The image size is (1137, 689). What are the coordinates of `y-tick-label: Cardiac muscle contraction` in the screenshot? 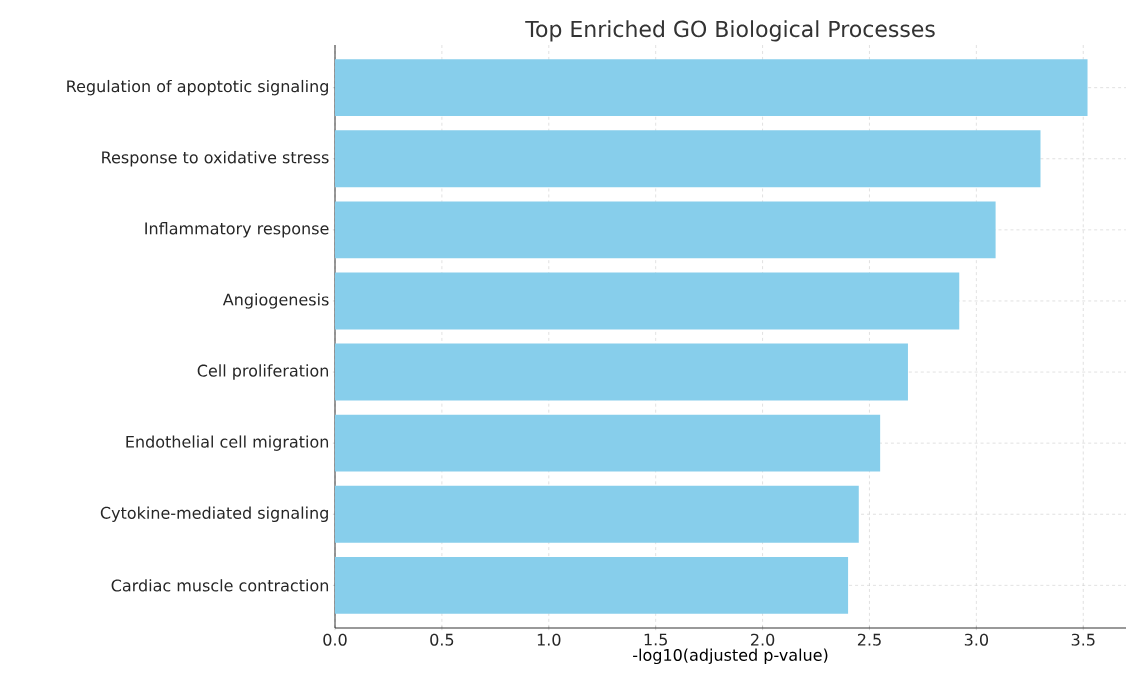 It's located at (220, 585).